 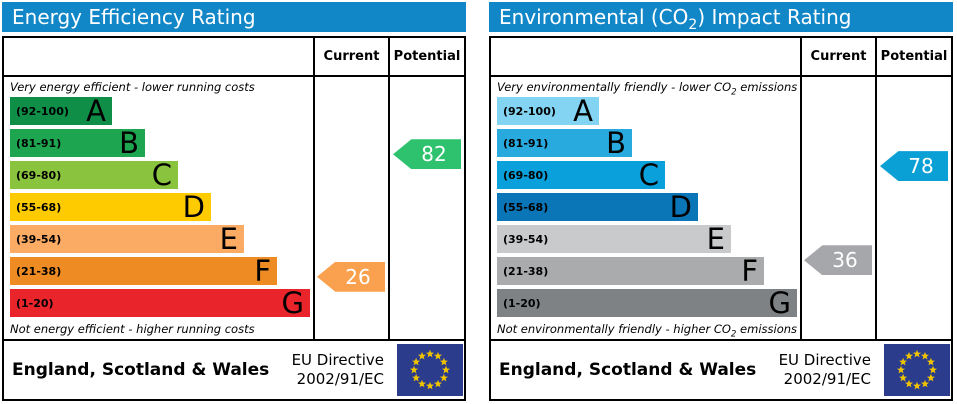 What do you see at coordinates (914, 166) in the screenshot?
I see `potential-rating-arrow: 78` at bounding box center [914, 166].